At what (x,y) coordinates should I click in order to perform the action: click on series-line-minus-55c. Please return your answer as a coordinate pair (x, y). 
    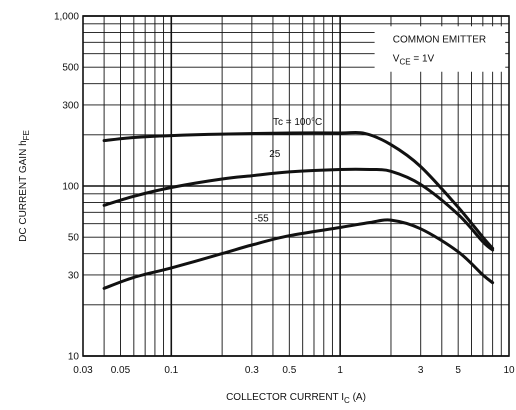
    Looking at the image, I should click on (298, 254).